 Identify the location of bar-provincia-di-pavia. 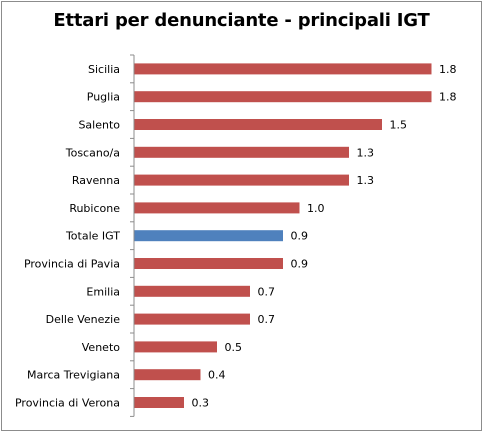
(208, 263).